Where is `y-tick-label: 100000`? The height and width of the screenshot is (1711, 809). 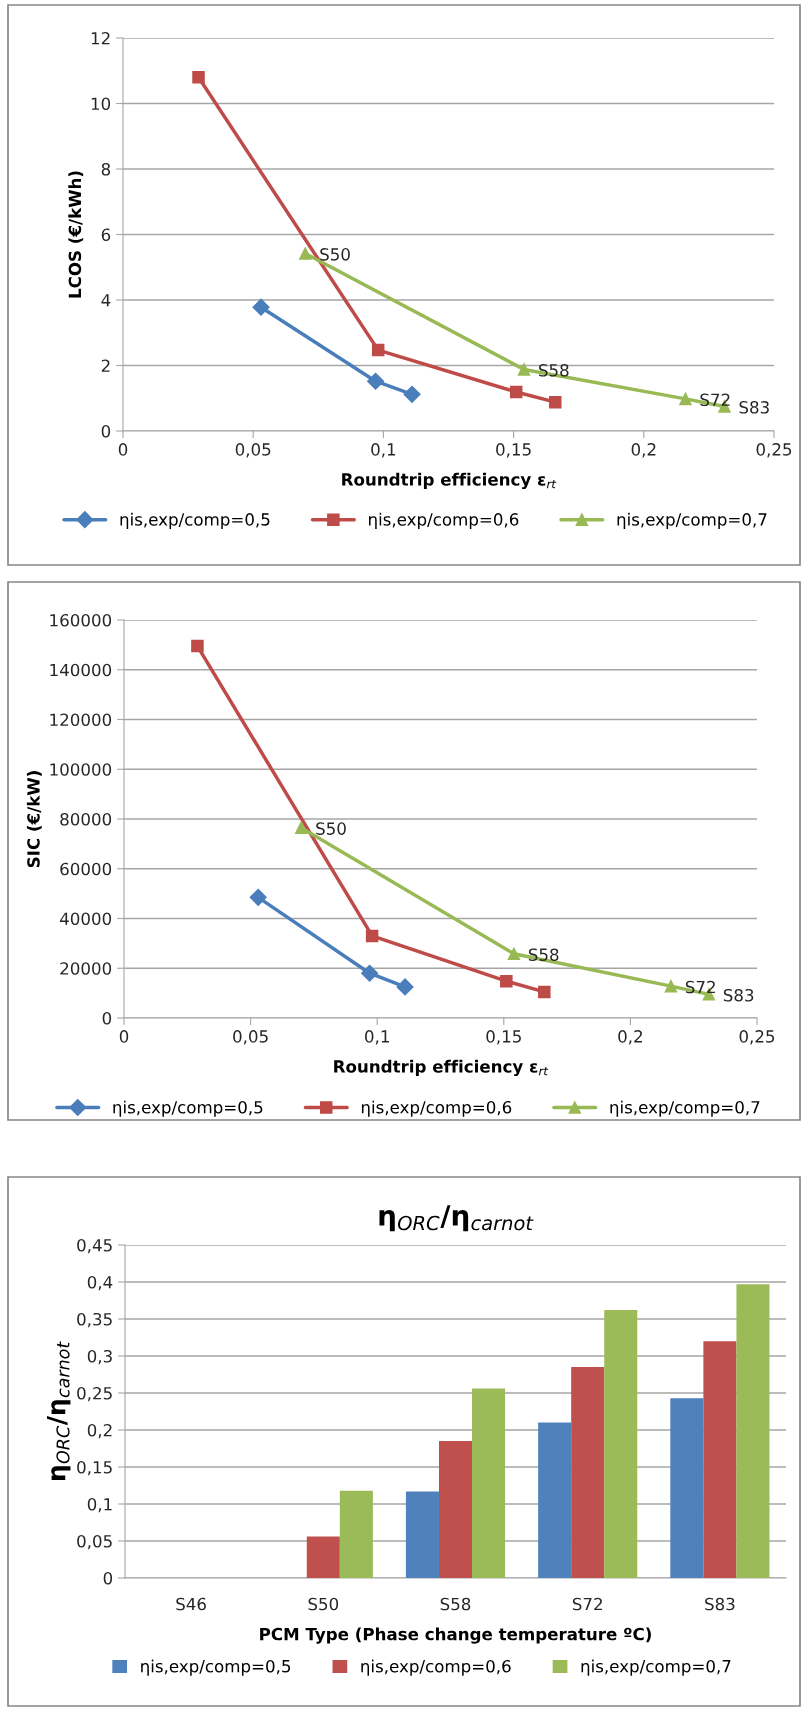 y-tick-label: 100000 is located at coordinates (81, 769).